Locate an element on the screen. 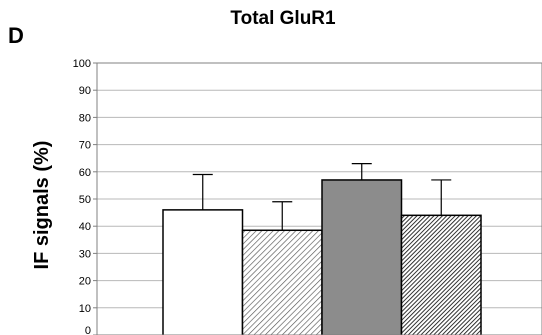 The image size is (542, 335). y-tick-label: 30 is located at coordinates (85, 254).